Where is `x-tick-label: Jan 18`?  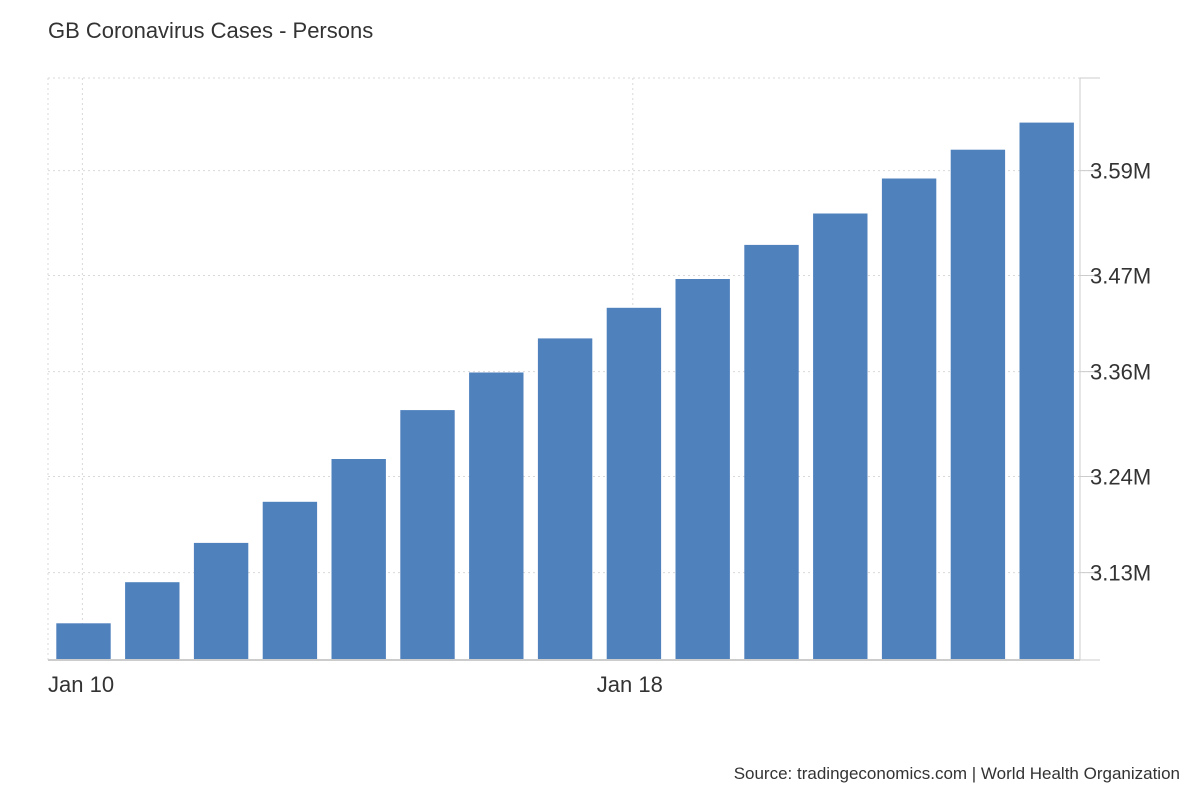
x-tick-label: Jan 18 is located at coordinates (630, 684).